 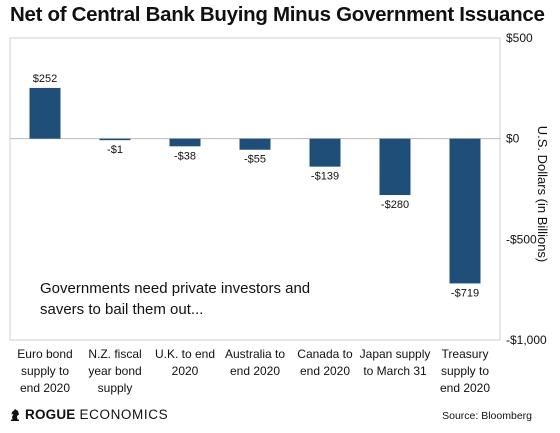 What do you see at coordinates (395, 205) in the screenshot?
I see `data-label-5: -$280` at bounding box center [395, 205].